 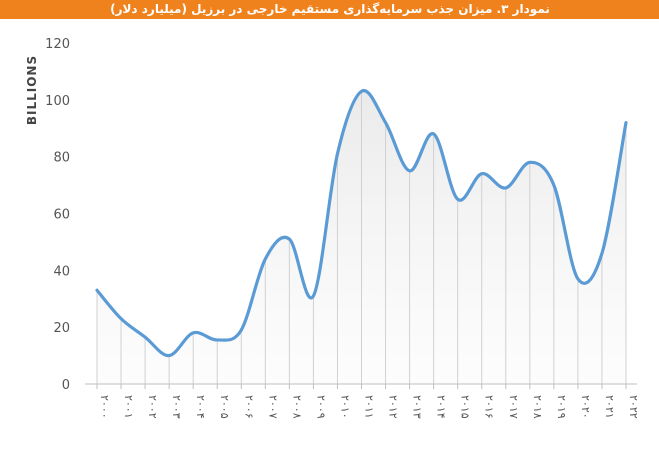 I want to click on x-tick-label: ۲۰۱۴, so click(x=441, y=407).